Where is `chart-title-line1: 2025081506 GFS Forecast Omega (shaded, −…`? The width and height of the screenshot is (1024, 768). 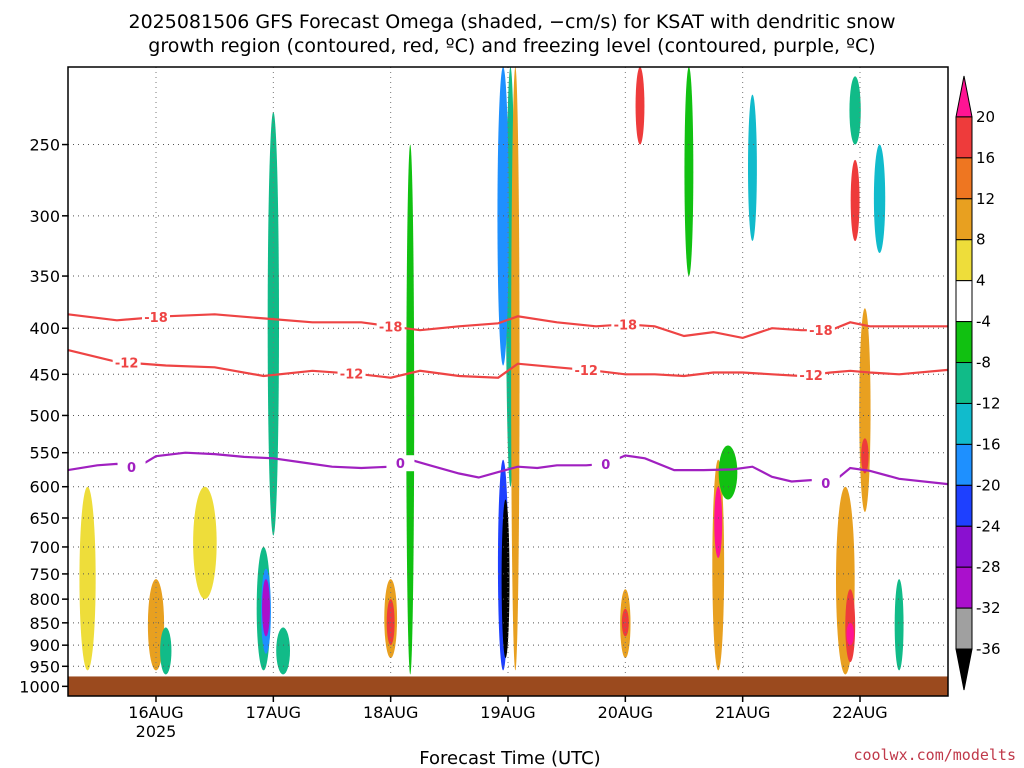 chart-title-line1: 2025081506 GFS Forecast Omega (shaded, −… is located at coordinates (511, 22).